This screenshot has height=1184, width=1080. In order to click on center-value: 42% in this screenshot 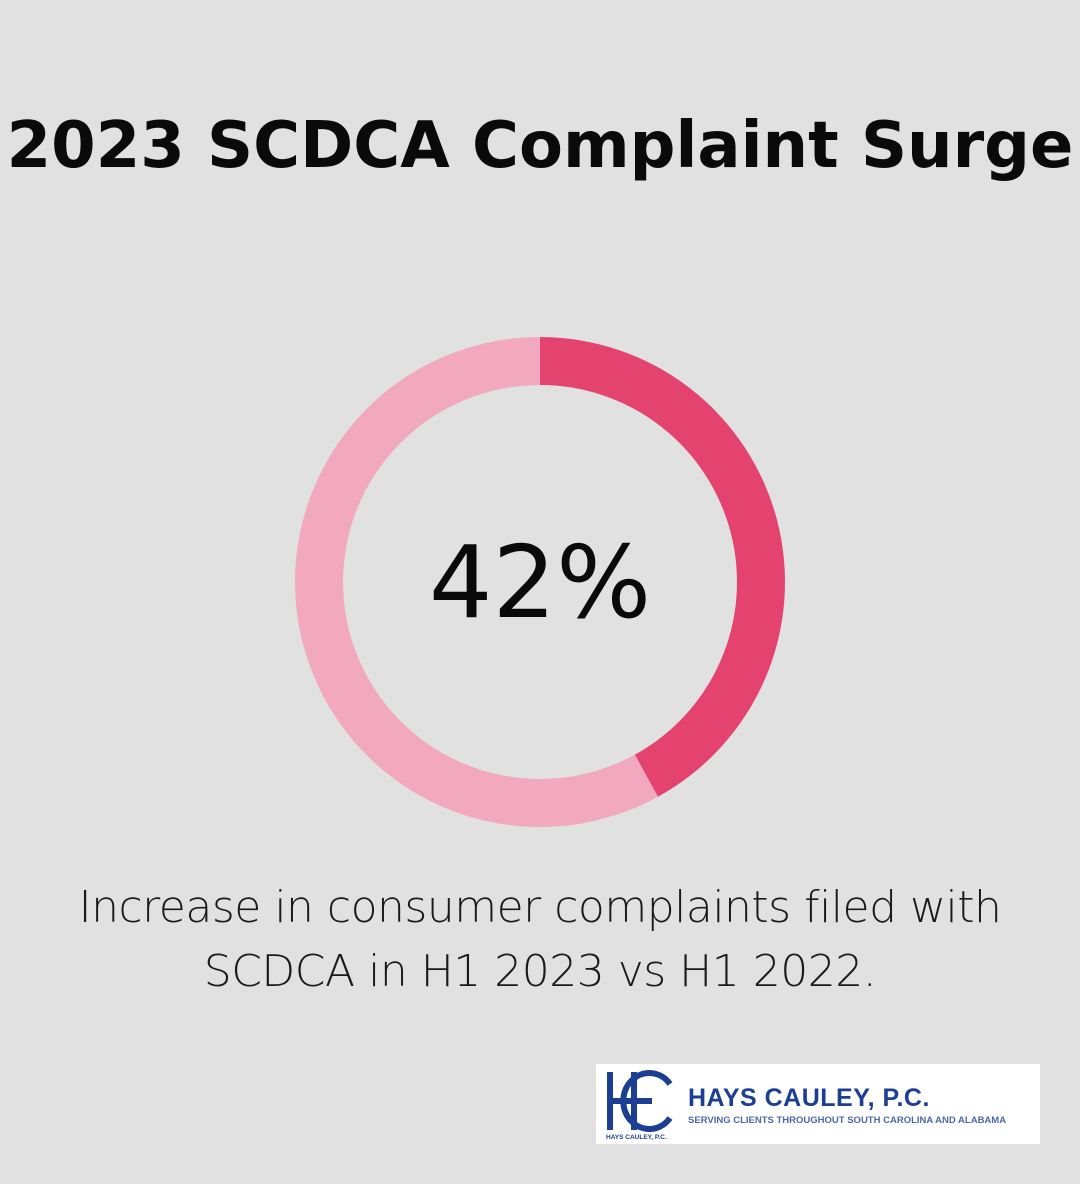, I will do `click(540, 582)`.